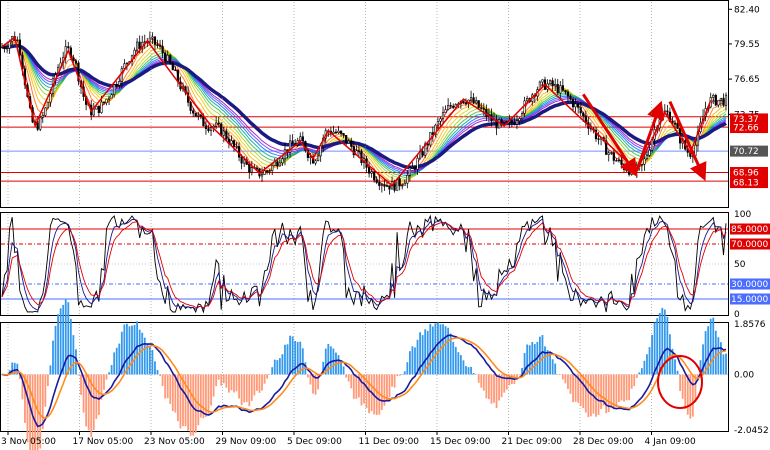 The height and width of the screenshot is (450, 770). I want to click on osc-level-label: 70.0000, so click(749, 245).